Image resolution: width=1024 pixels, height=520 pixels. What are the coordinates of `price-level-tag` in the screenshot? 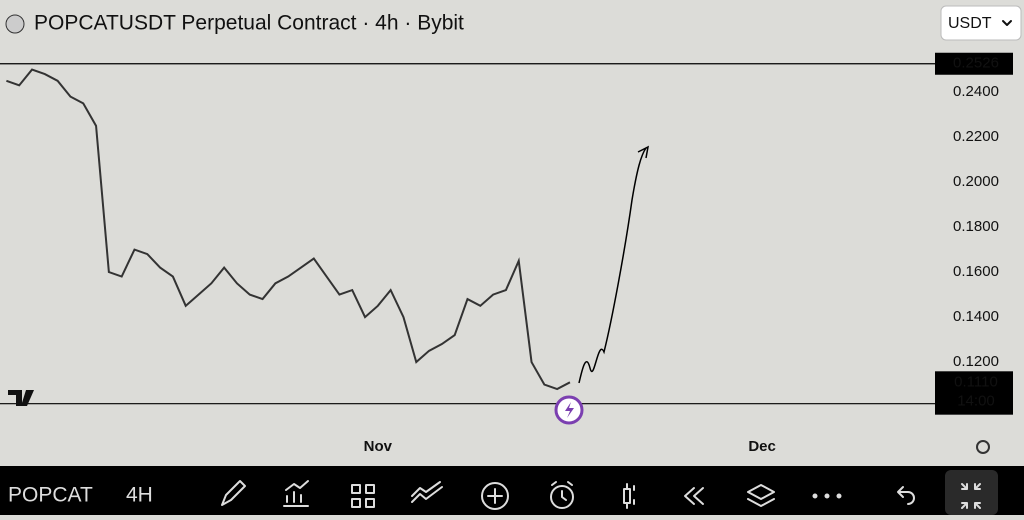 It's located at (974, 63).